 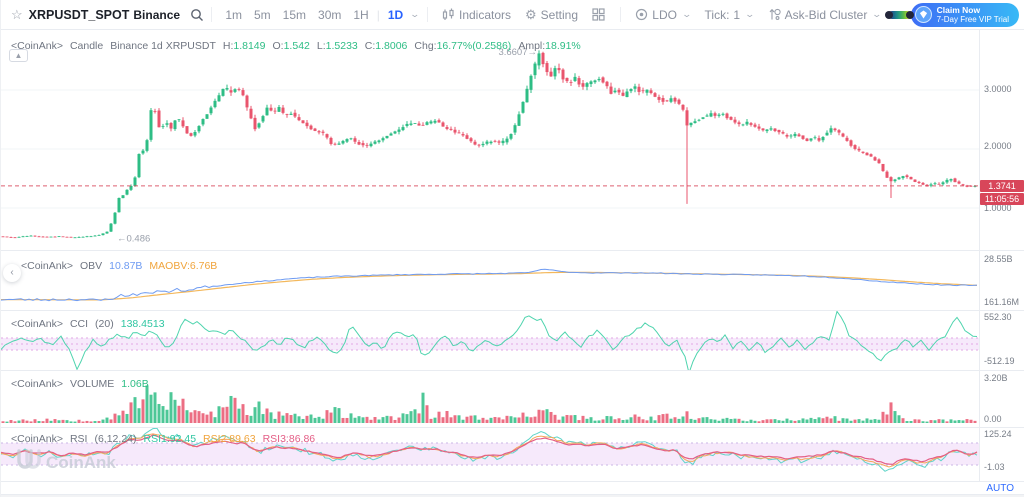 What do you see at coordinates (559, 14) in the screenshot?
I see `setting-label: Setting` at bounding box center [559, 14].